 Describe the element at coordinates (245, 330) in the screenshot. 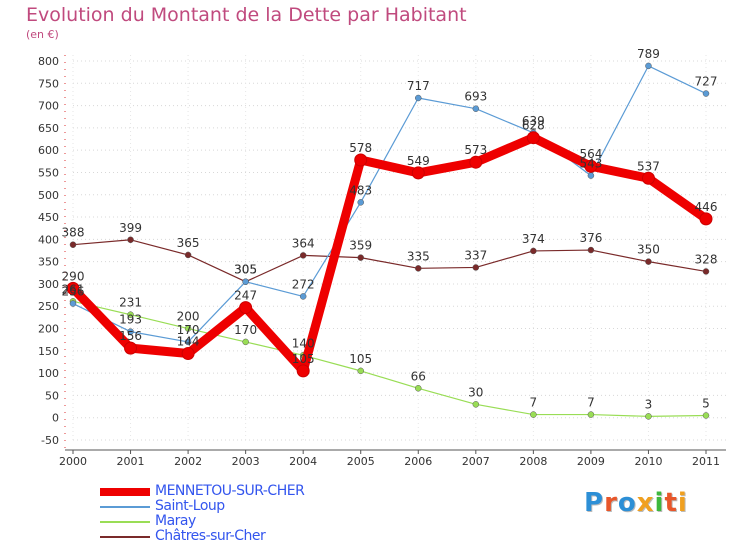

I see `data-label: 170` at that location.